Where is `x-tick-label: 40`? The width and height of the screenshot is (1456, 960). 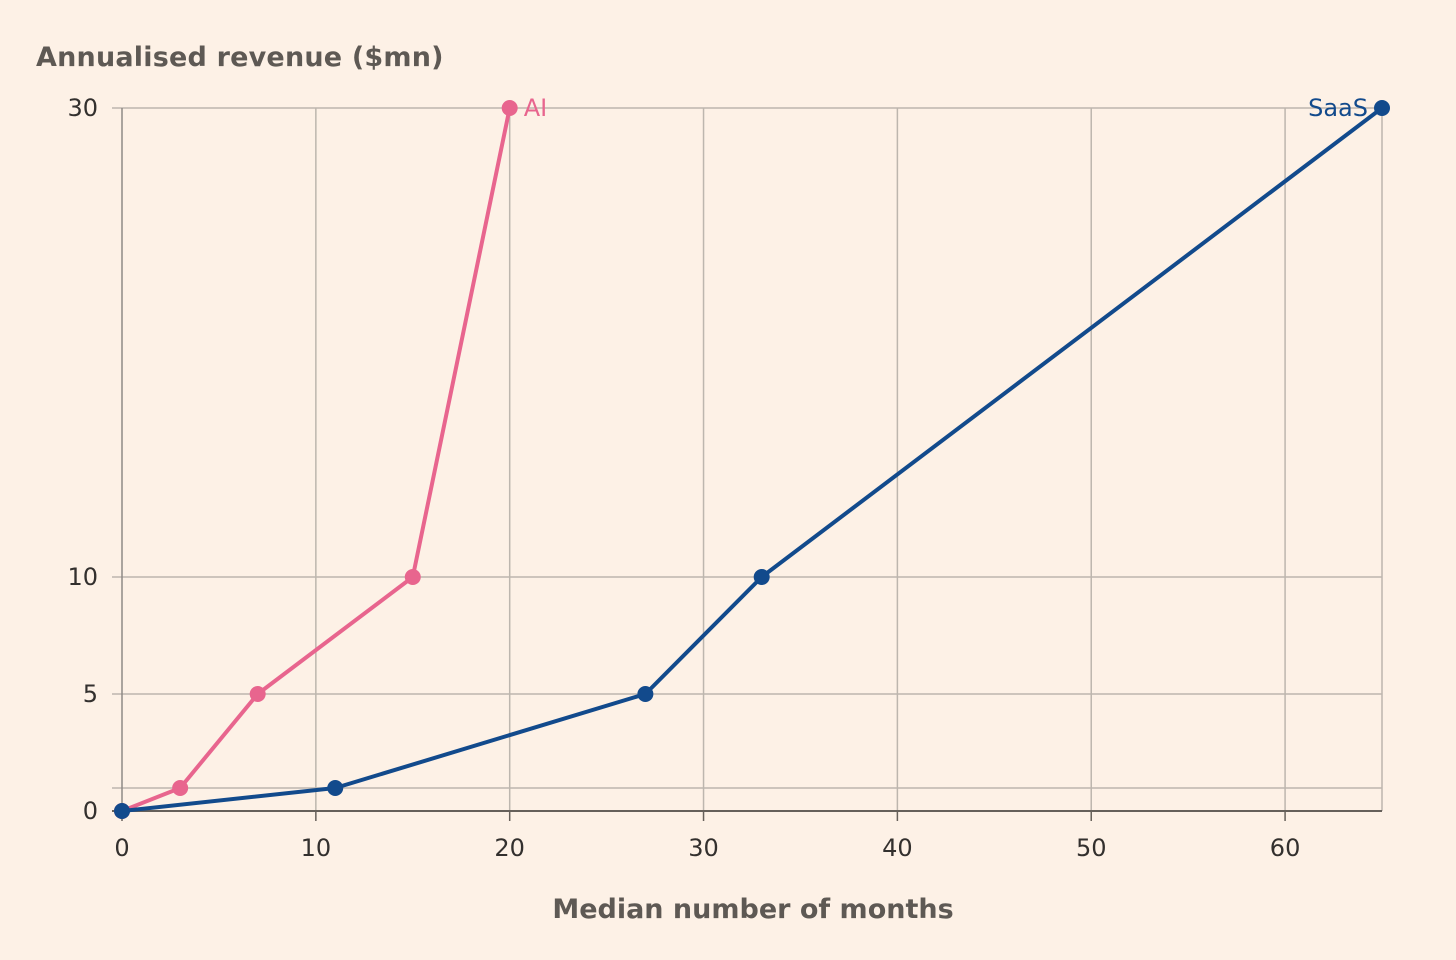 x-tick-label: 40 is located at coordinates (897, 848).